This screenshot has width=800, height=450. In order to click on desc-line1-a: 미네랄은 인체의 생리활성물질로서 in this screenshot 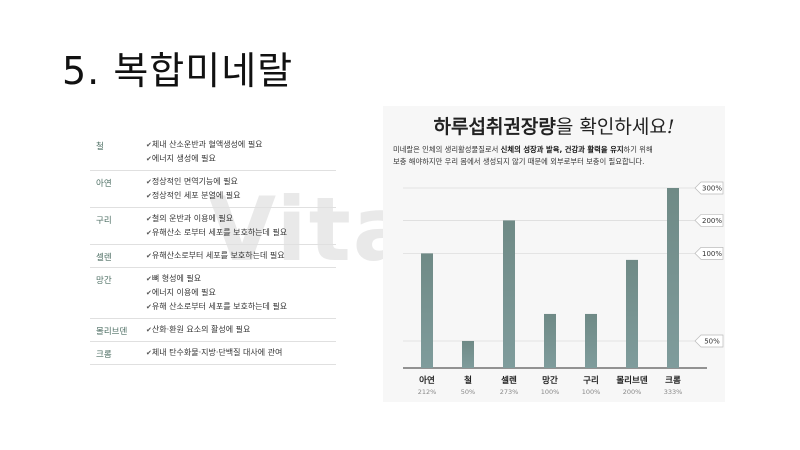, I will do `click(447, 149)`.